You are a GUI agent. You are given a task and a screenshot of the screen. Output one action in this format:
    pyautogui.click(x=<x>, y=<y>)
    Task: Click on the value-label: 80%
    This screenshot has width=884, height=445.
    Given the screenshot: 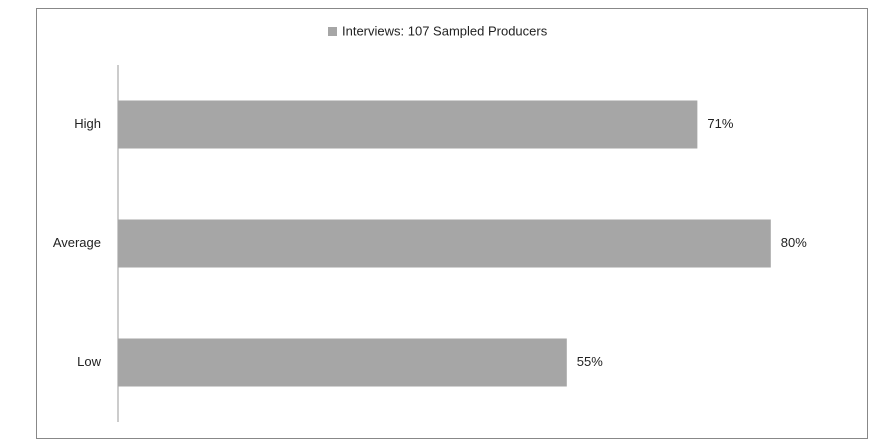 What is the action you would take?
    pyautogui.click(x=794, y=242)
    